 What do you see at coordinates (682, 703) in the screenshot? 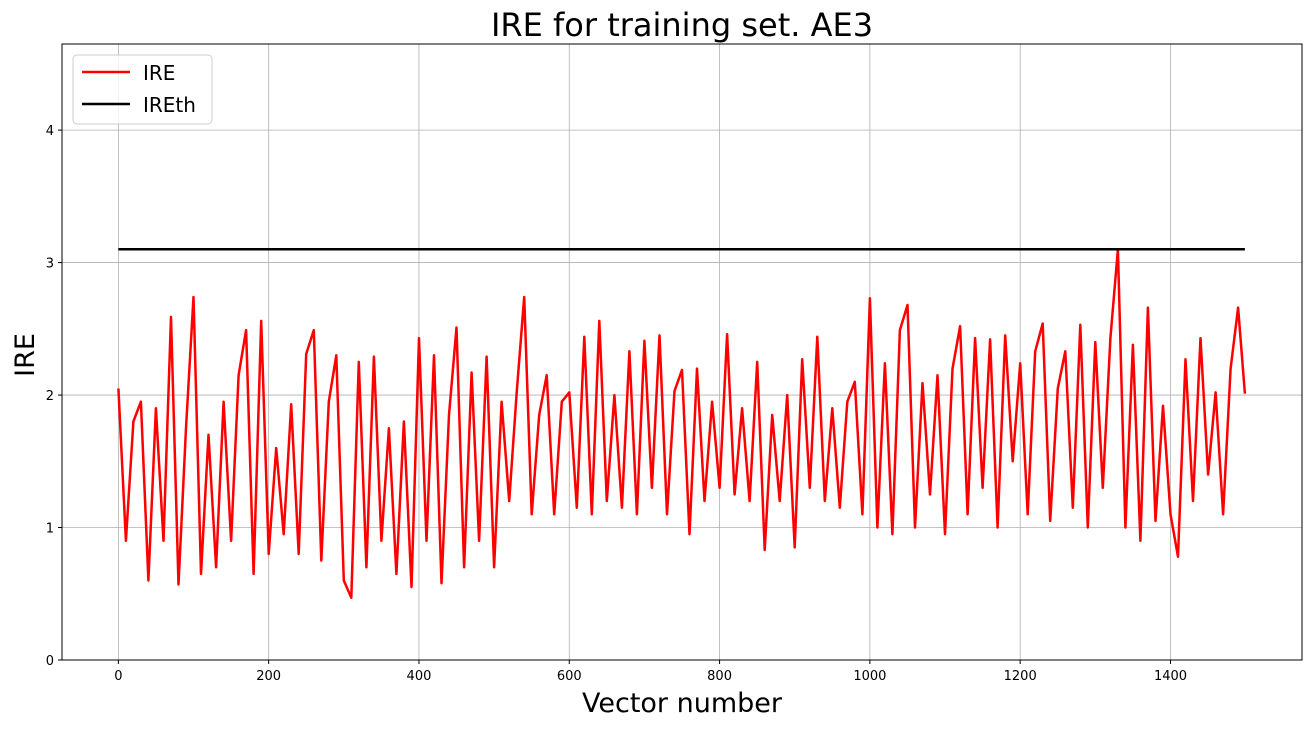
I see `x-axis-label: Vector number` at bounding box center [682, 703].